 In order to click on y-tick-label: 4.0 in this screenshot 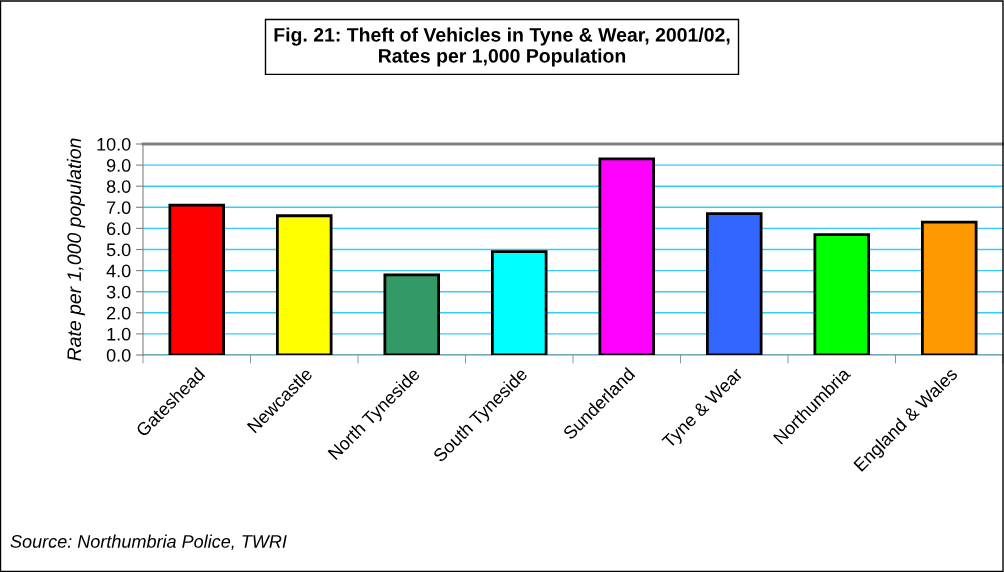, I will do `click(118, 271)`.